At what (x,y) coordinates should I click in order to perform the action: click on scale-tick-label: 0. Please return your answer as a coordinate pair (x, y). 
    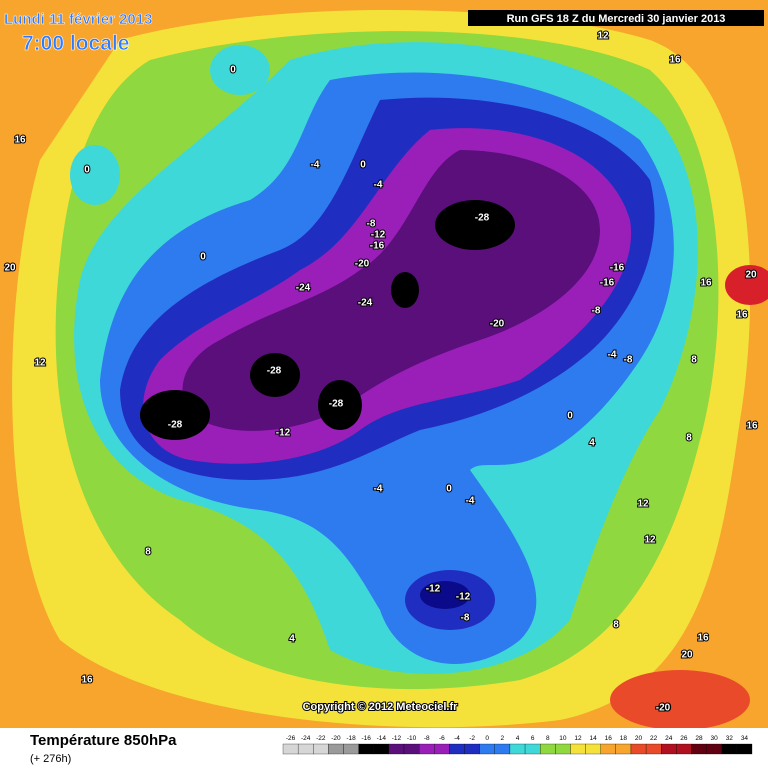
    Looking at the image, I should click on (487, 738).